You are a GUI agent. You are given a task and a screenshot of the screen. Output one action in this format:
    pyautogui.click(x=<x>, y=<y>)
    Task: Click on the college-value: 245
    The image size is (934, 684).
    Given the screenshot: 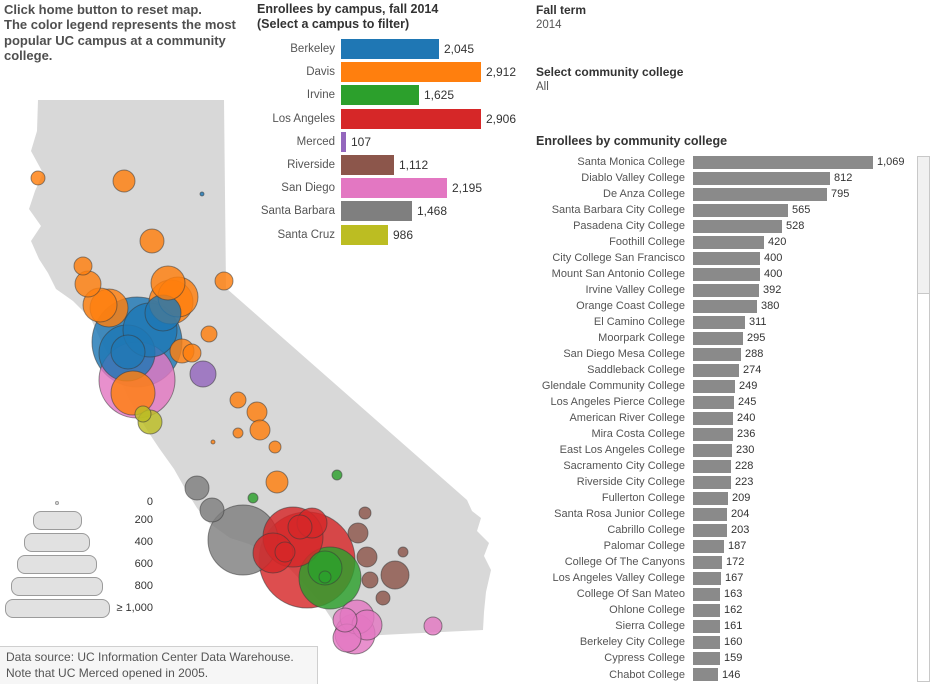 What is the action you would take?
    pyautogui.click(x=747, y=402)
    